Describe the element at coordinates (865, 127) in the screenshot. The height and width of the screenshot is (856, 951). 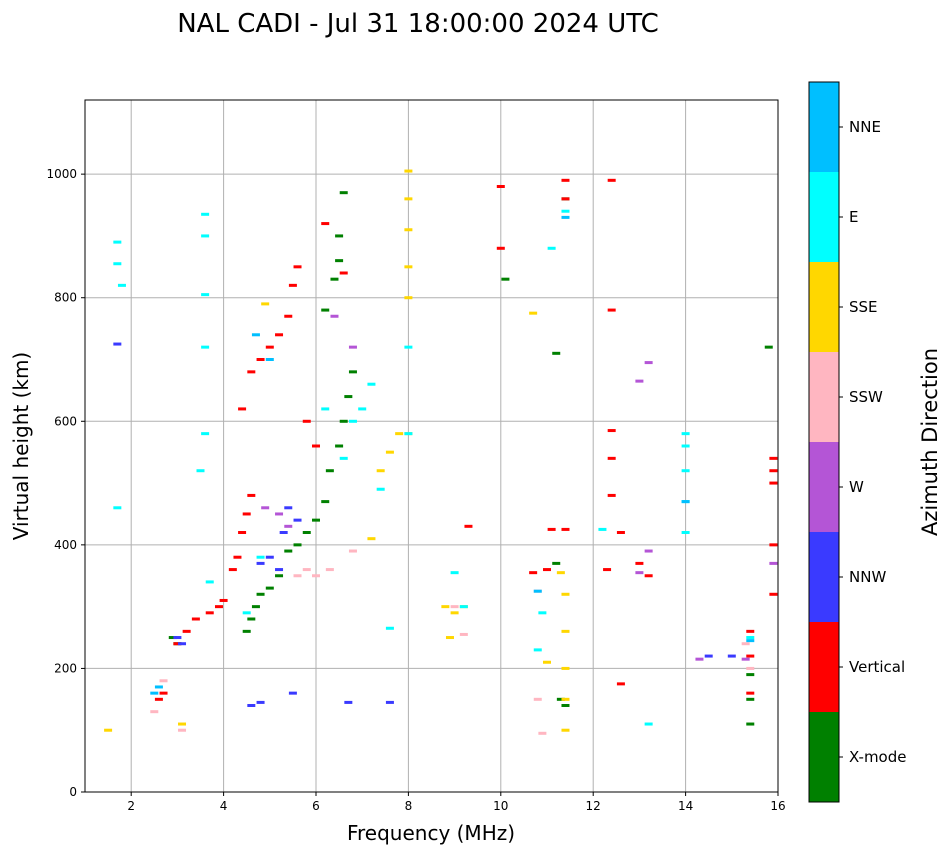
I see `colorbar-label: NNE` at that location.